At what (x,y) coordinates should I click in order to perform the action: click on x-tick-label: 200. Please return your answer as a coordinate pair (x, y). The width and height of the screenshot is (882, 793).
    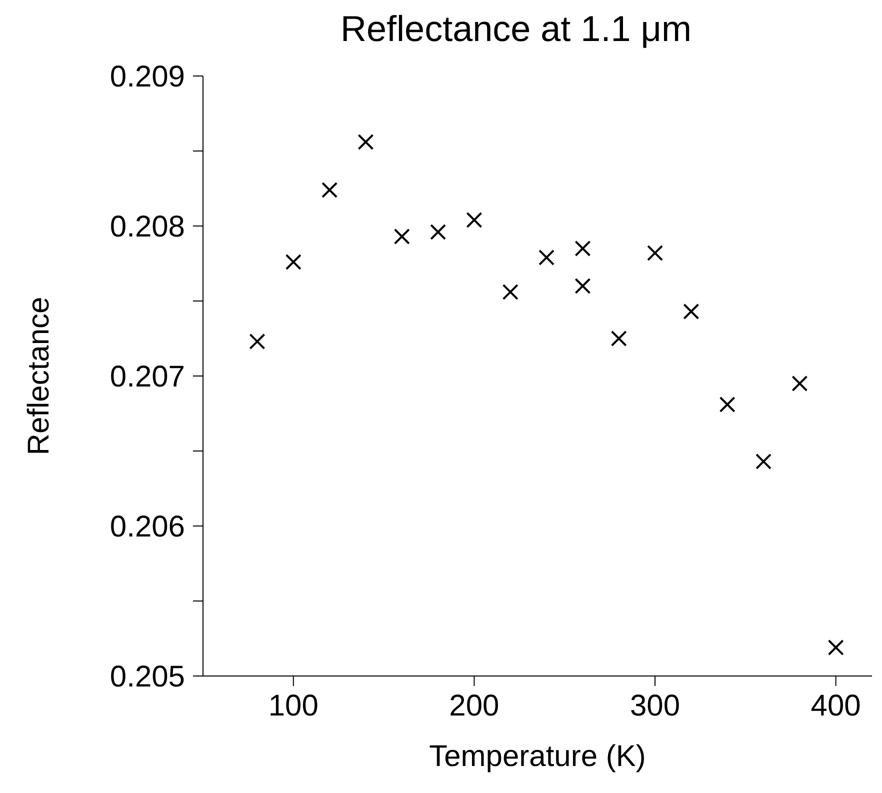
    Looking at the image, I should click on (474, 705).